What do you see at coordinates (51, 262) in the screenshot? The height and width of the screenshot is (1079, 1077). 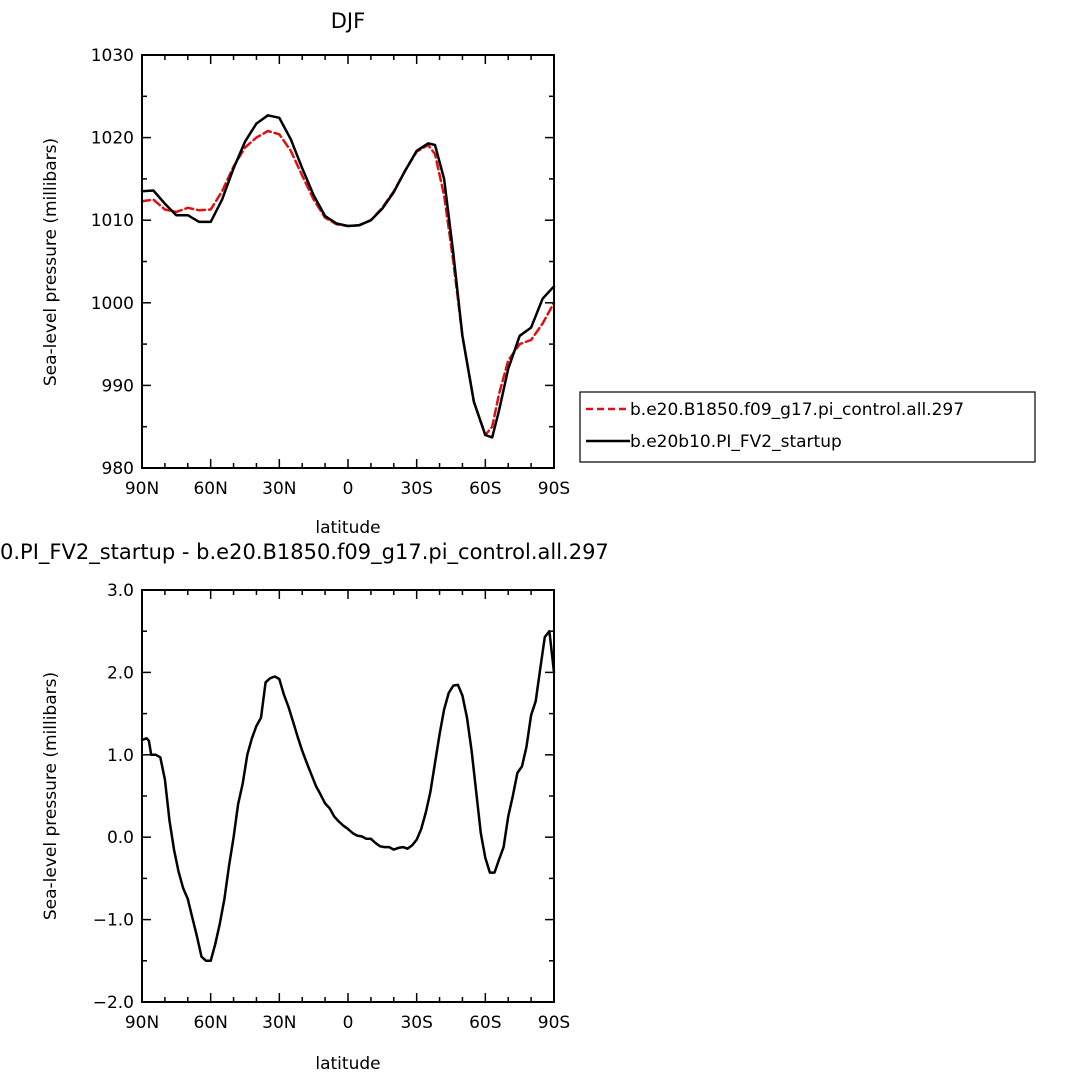 I see `top-y-axis-label: Sea-level pressure (millibars)` at bounding box center [51, 262].